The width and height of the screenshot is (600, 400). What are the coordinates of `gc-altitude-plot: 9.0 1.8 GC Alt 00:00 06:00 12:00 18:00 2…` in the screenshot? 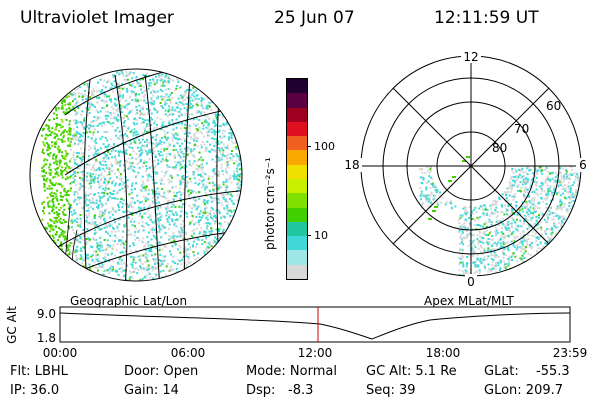 It's located at (296, 333).